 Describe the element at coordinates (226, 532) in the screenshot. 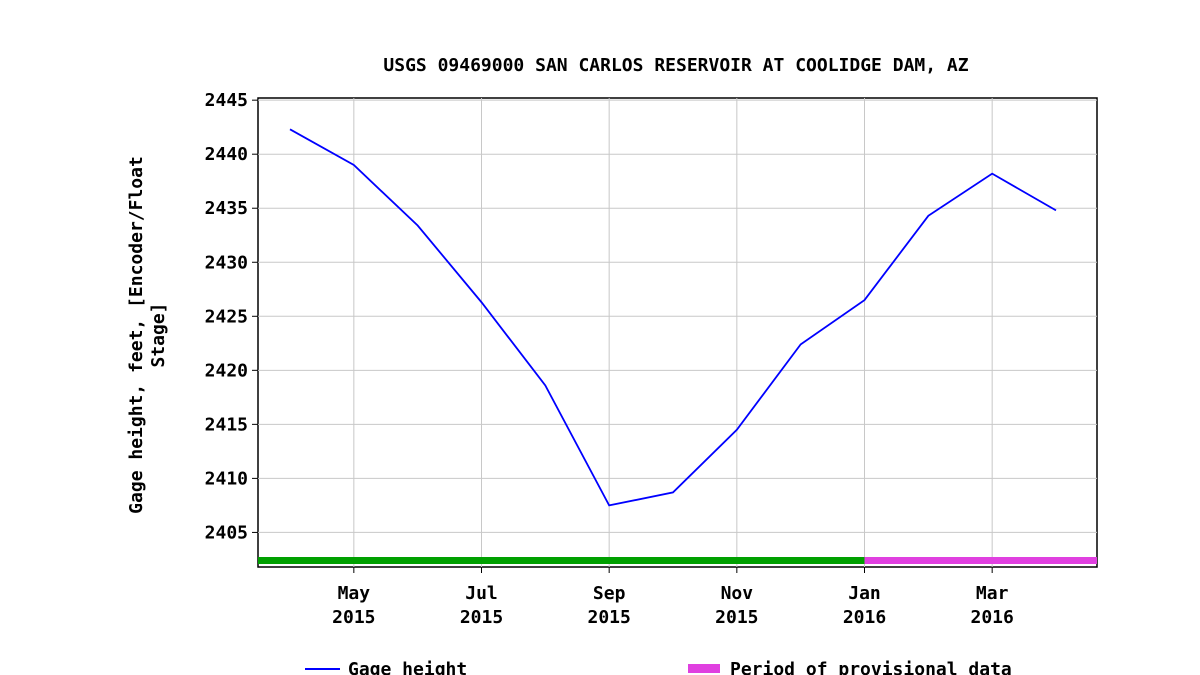

I see `y-tick-label: 2405` at that location.